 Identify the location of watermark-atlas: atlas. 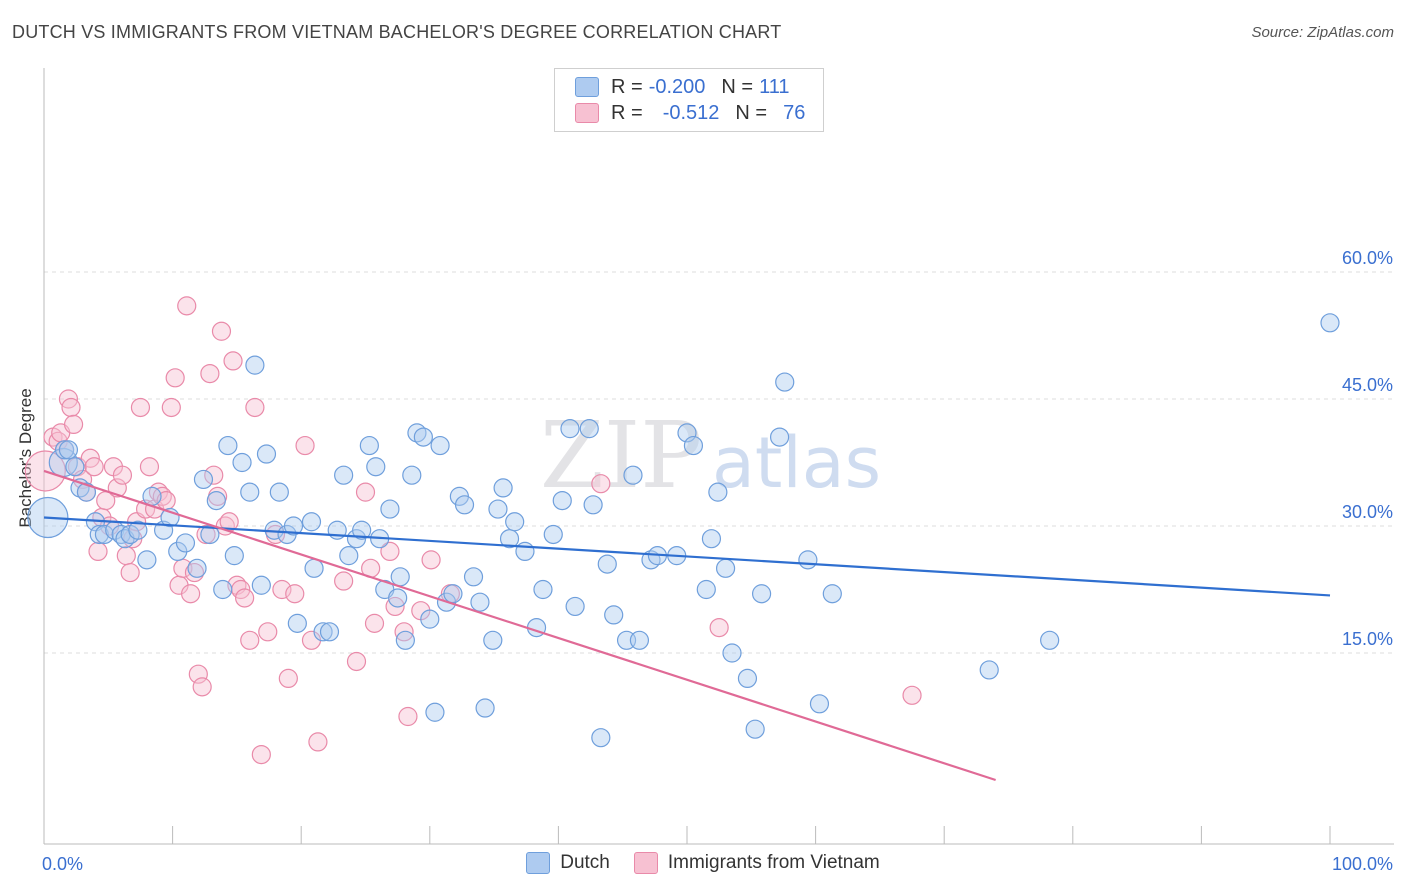
(796, 463).